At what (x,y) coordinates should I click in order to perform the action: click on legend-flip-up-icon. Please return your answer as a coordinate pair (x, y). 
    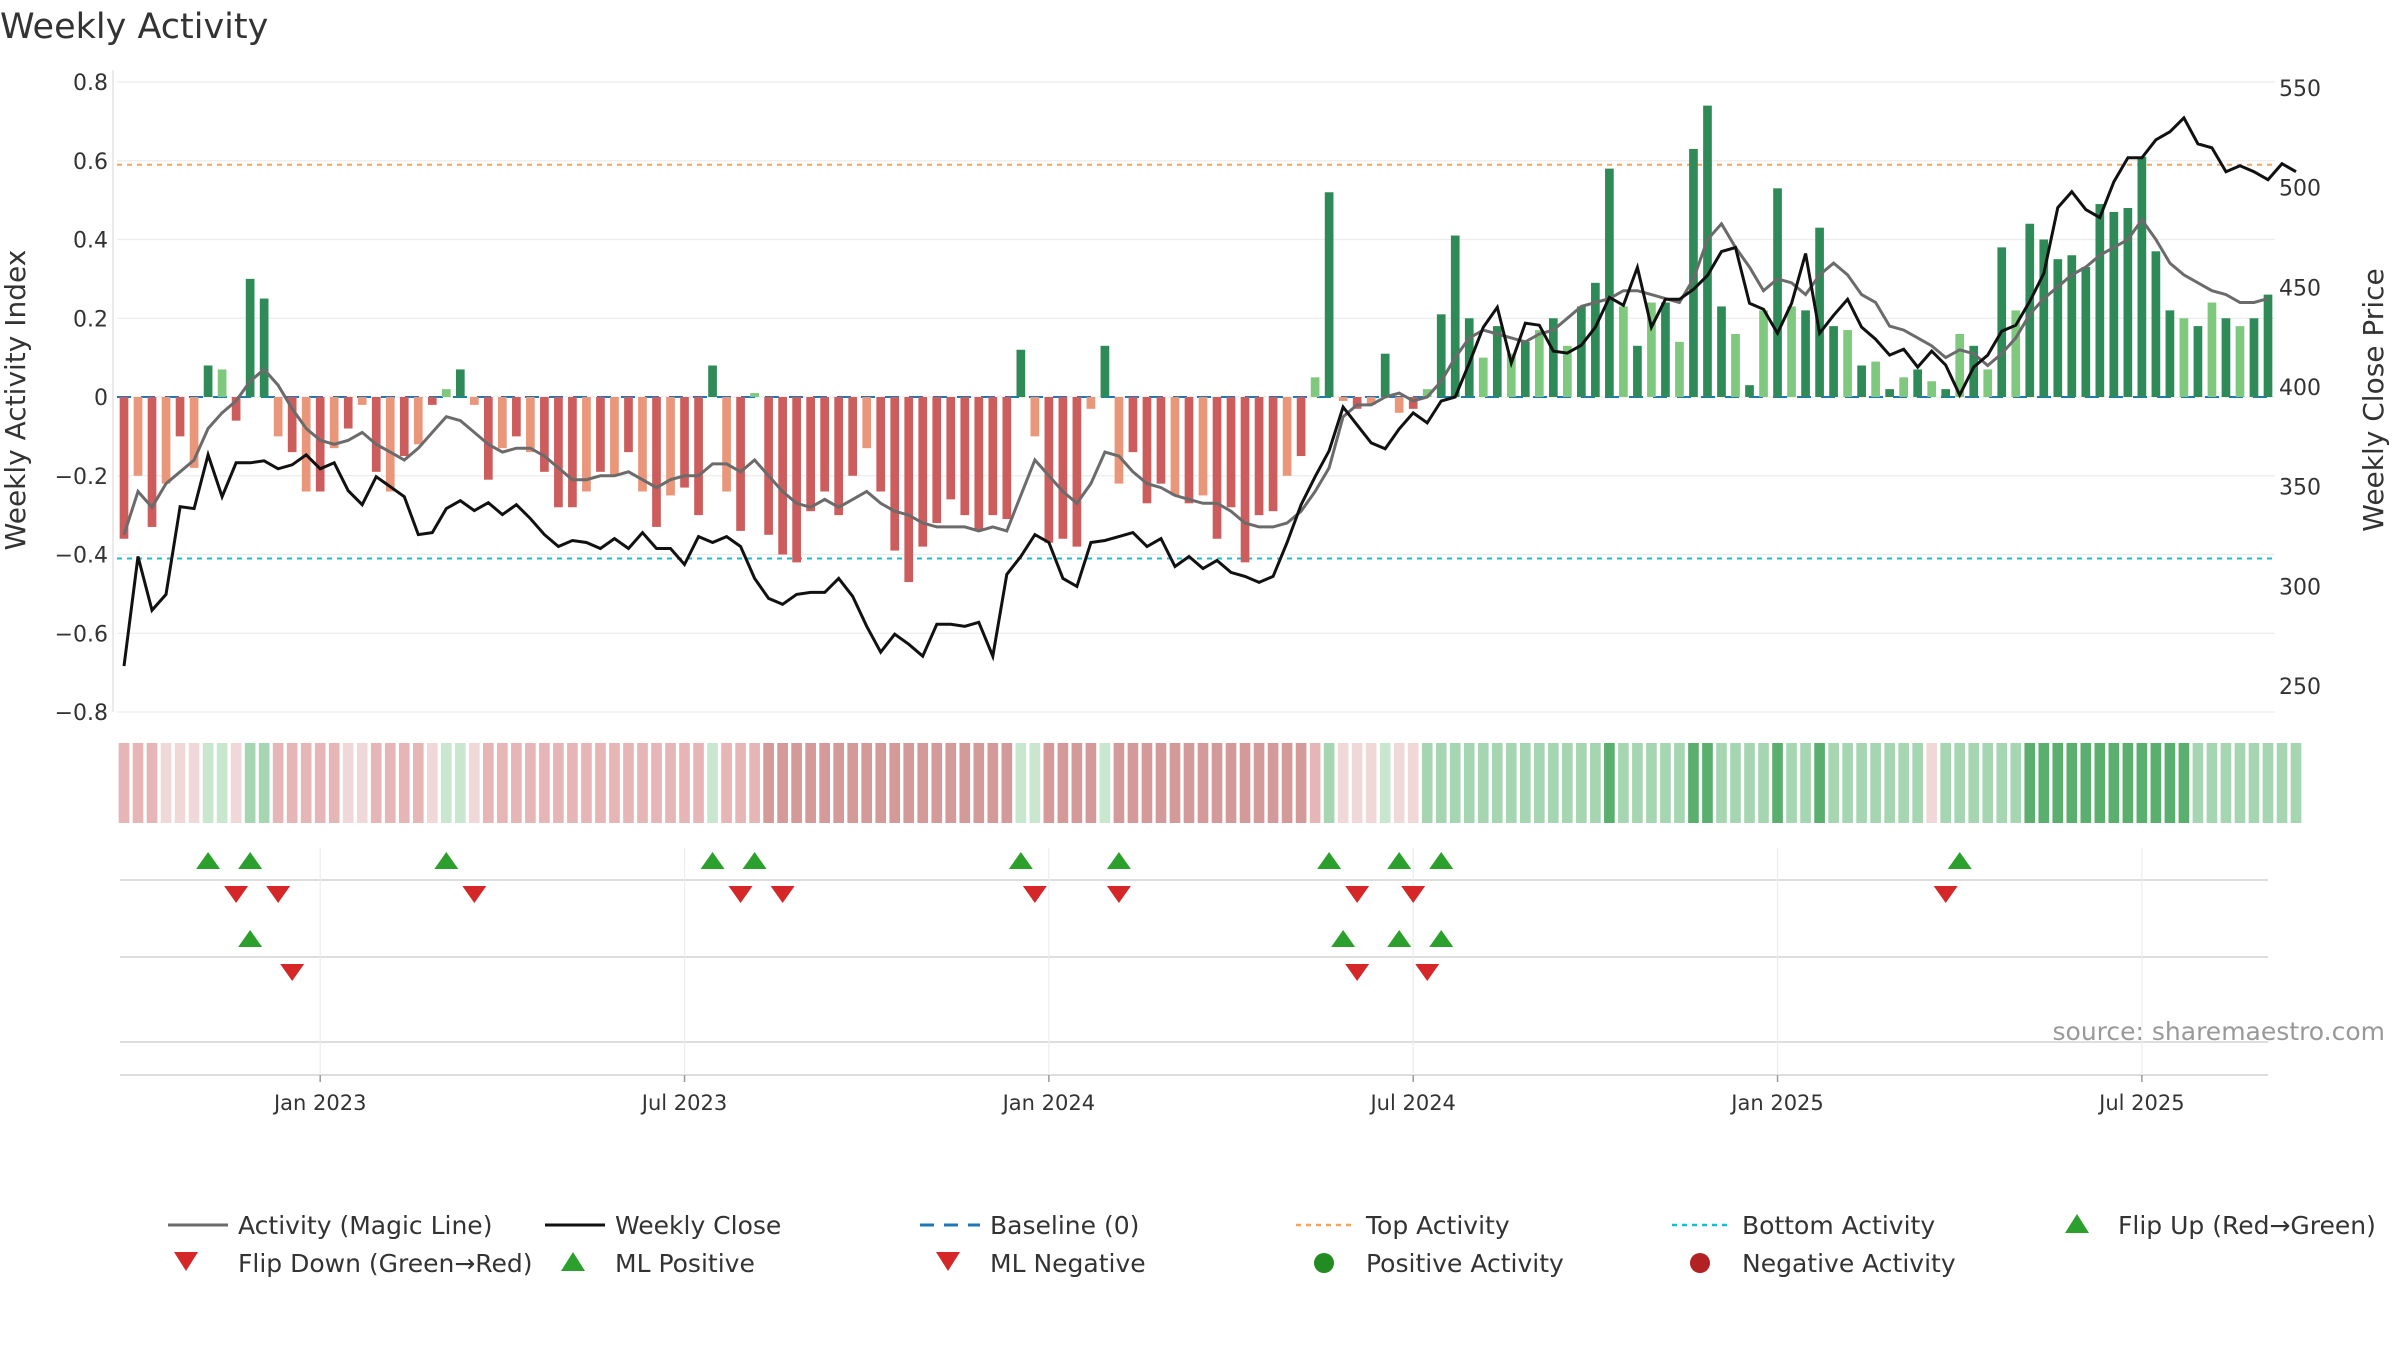
    Looking at the image, I should click on (2077, 1223).